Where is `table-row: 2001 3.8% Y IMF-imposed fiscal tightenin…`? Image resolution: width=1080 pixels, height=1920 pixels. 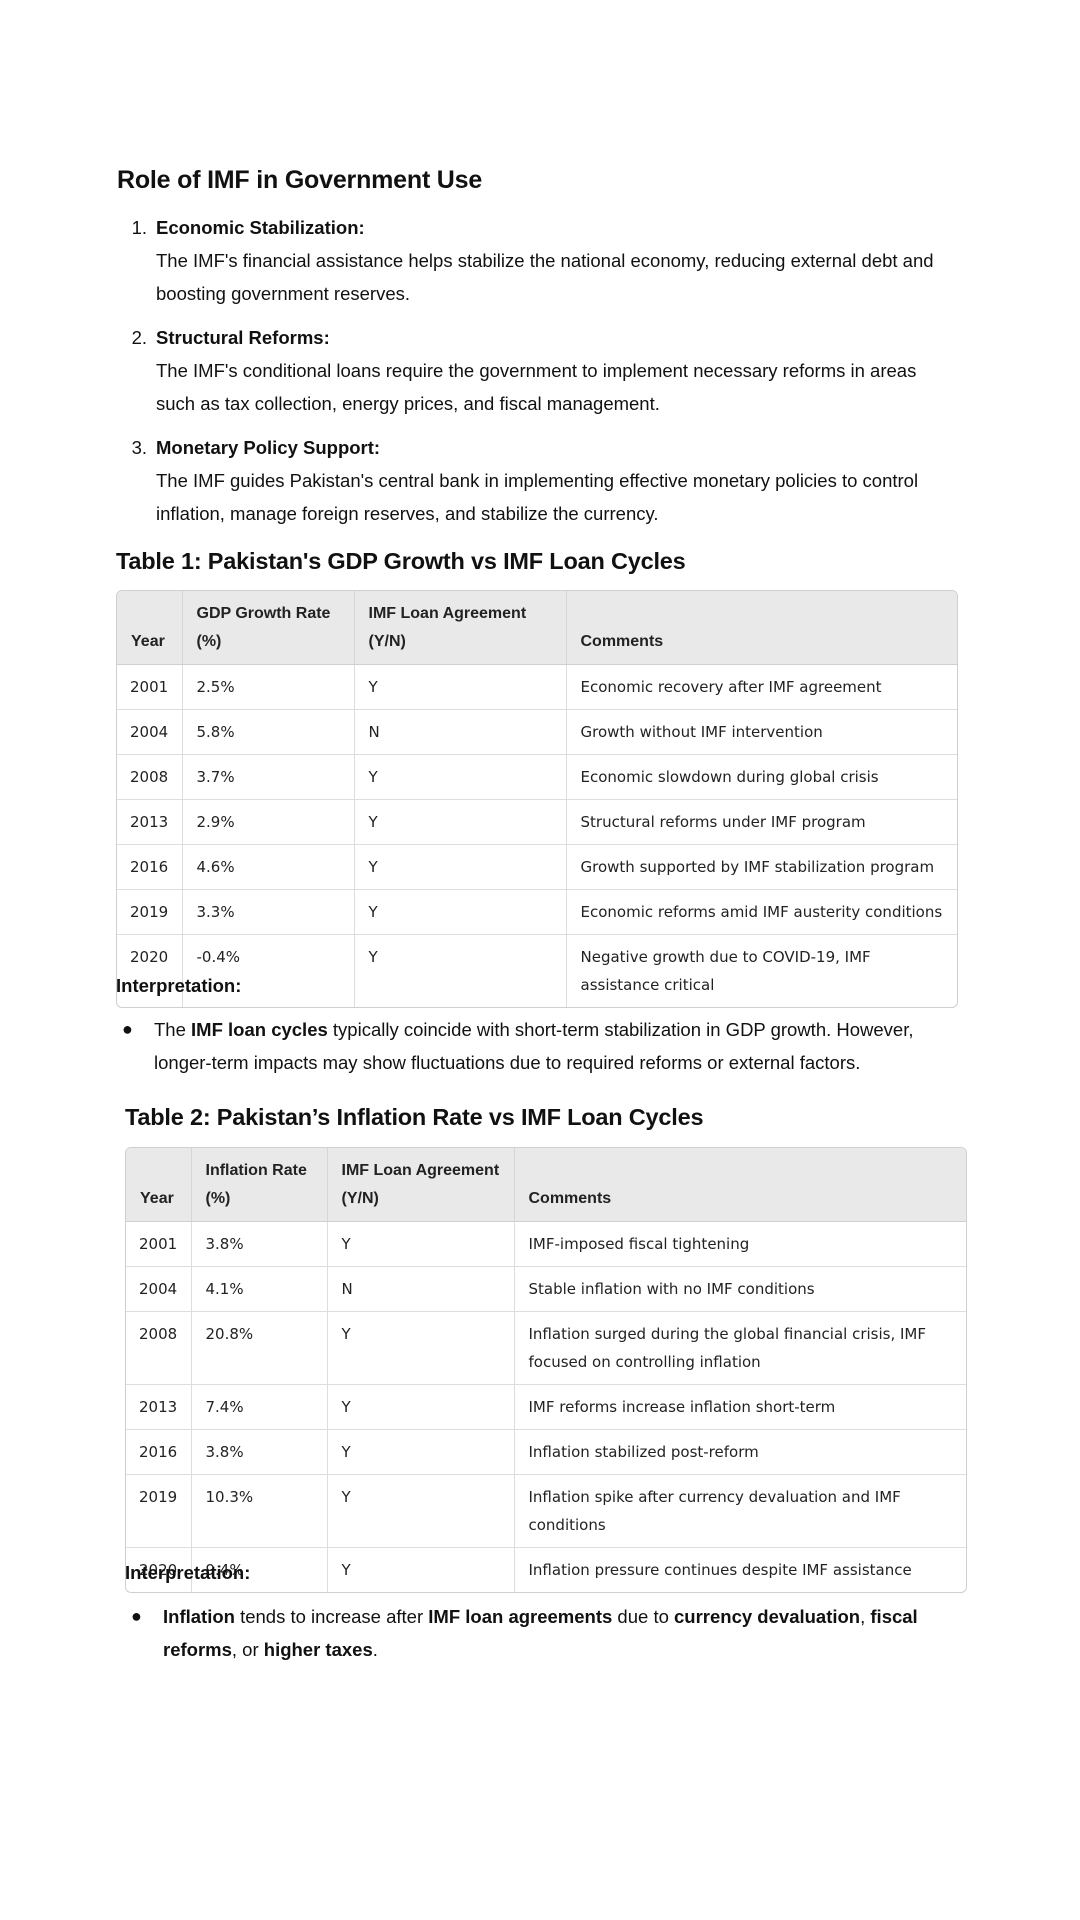
table-row: 2001 3.8% Y IMF-imposed fiscal tightenin… is located at coordinates (546, 1244).